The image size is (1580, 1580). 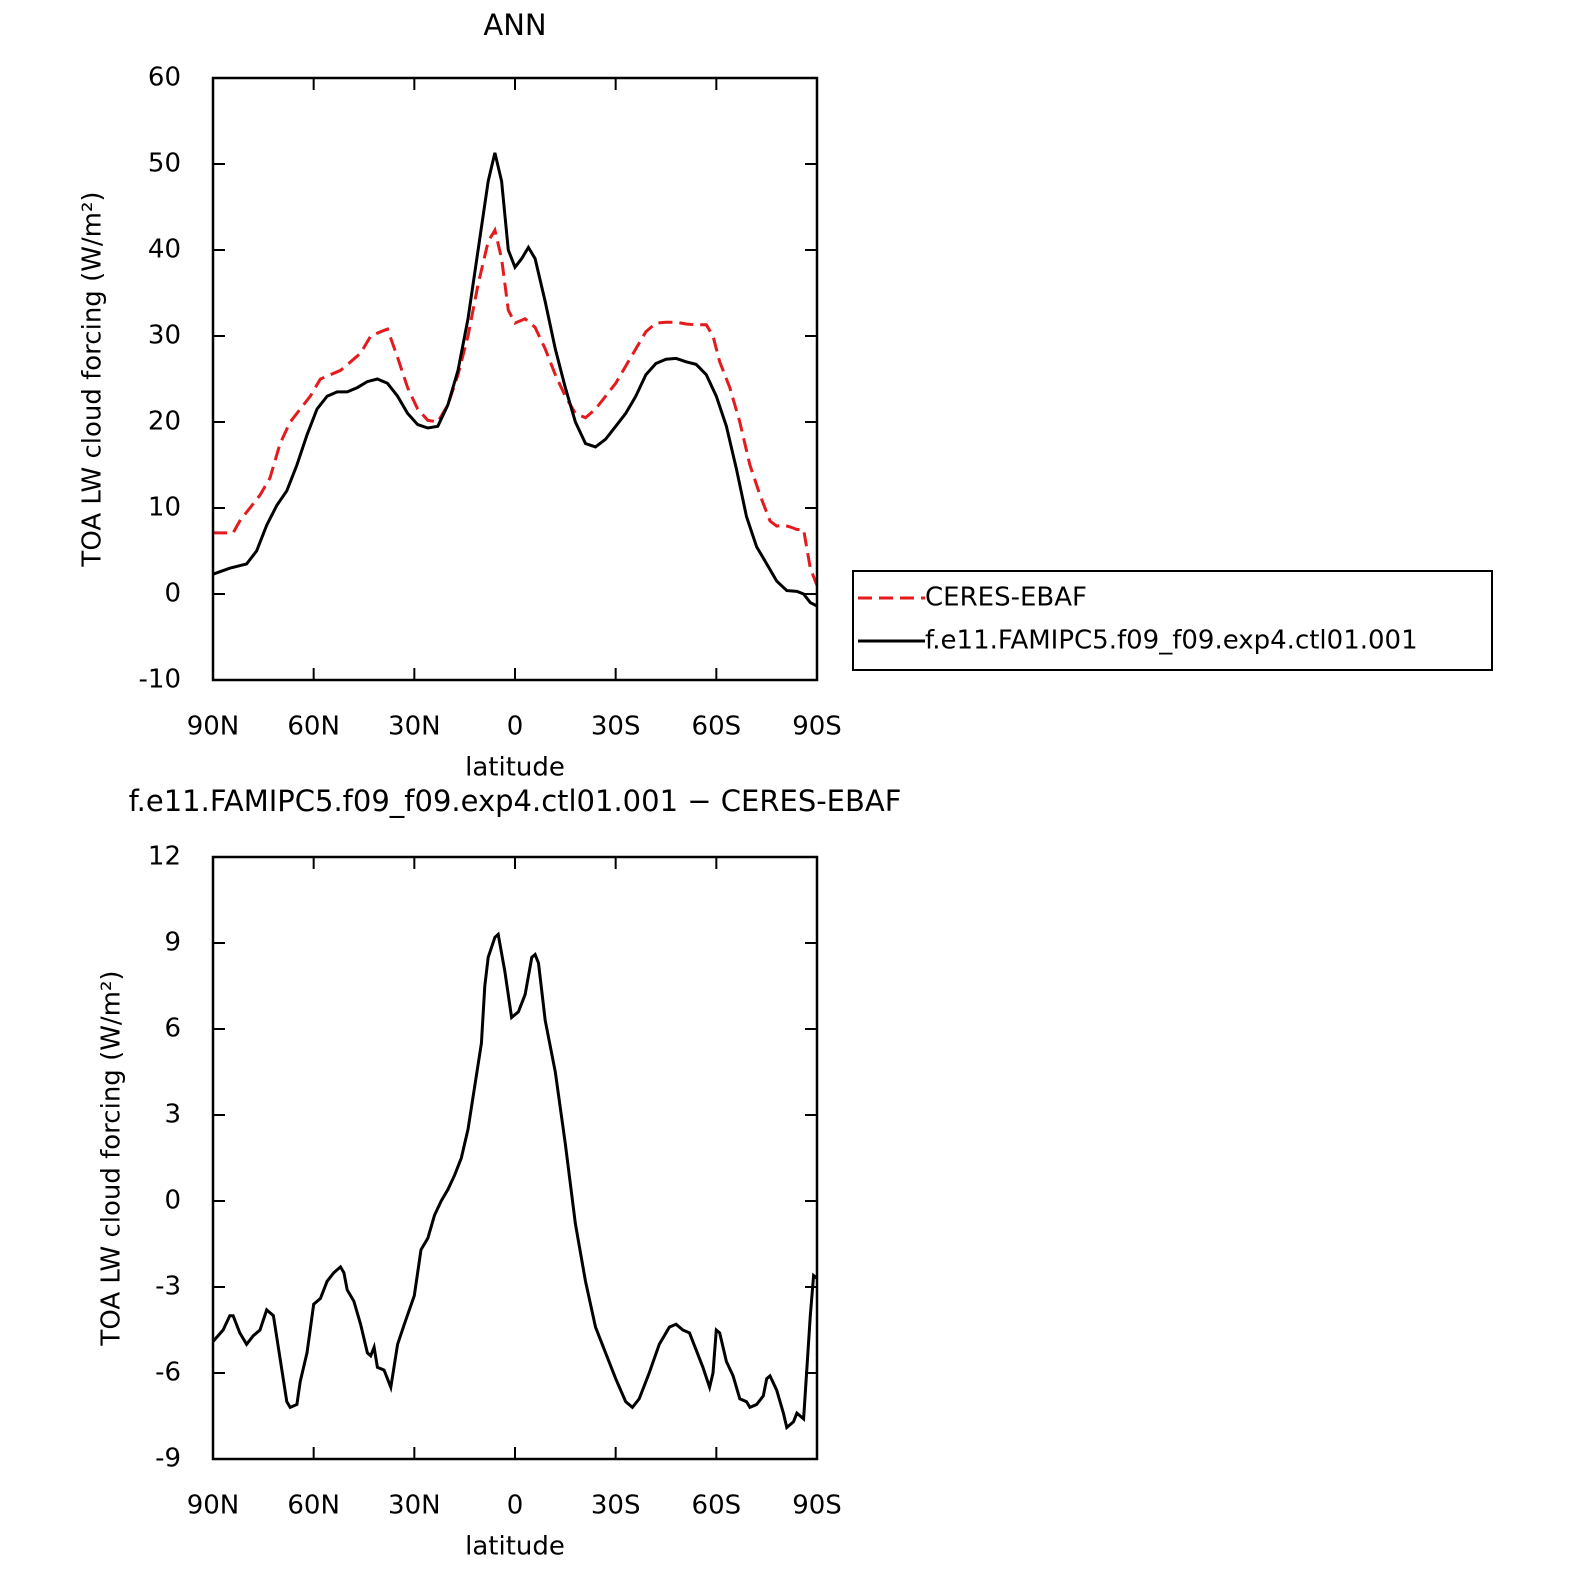 What do you see at coordinates (514, 25) in the screenshot?
I see `chart-title: ANN` at bounding box center [514, 25].